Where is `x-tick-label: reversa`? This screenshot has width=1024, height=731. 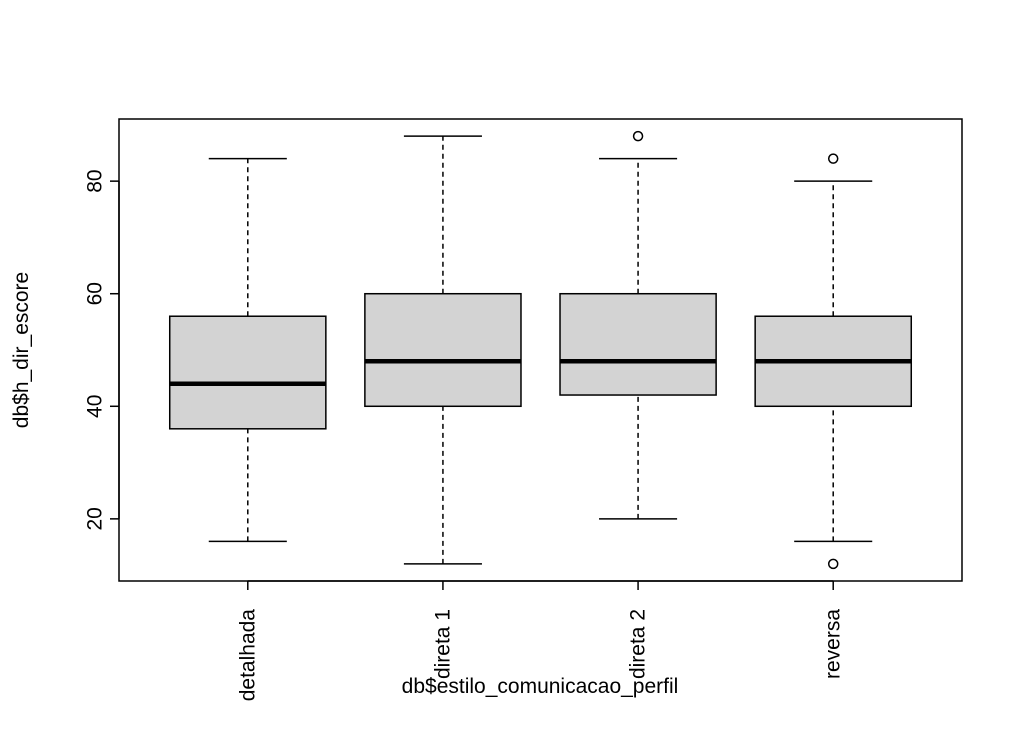
x-tick-label: reversa is located at coordinates (833, 644).